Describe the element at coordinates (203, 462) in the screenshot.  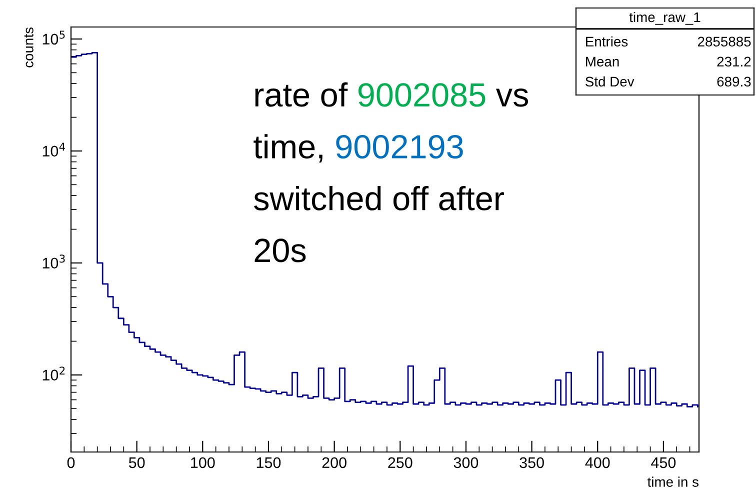
I see `x-tick-label: 100` at that location.